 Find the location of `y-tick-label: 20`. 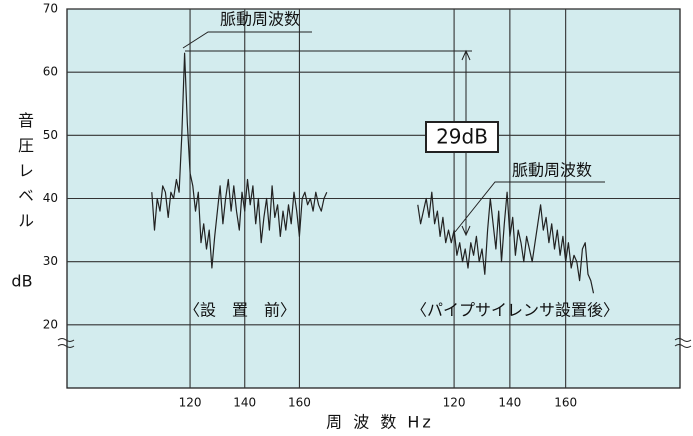

y-tick-label: 20 is located at coordinates (50, 324).